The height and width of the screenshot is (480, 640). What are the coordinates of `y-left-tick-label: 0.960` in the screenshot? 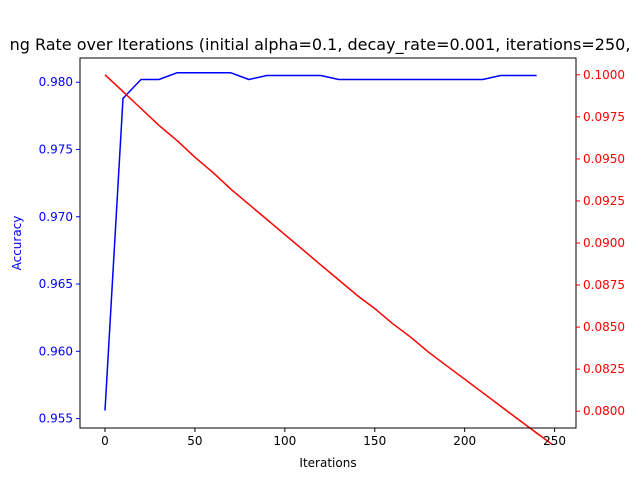 It's located at (56, 351).